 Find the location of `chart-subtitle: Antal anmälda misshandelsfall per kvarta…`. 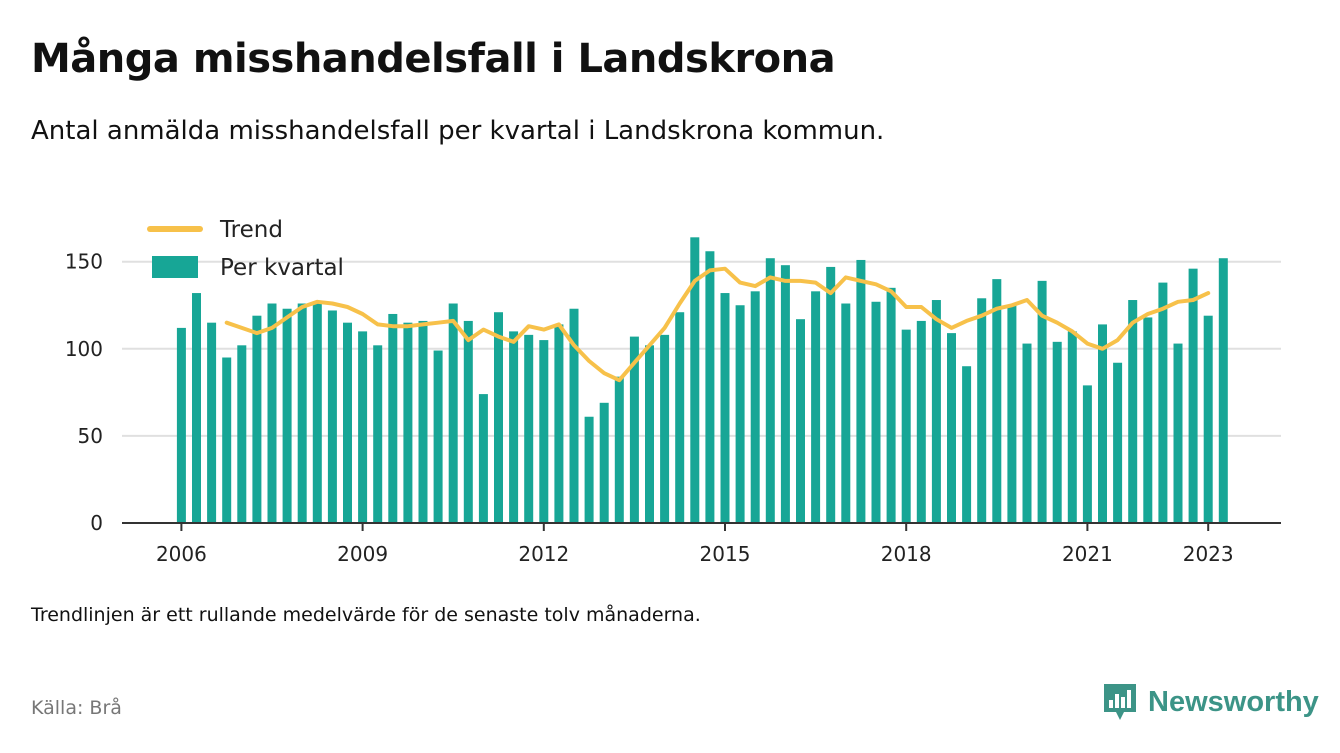

chart-subtitle: Antal anmälda misshandelsfall per kvarta… is located at coordinates (458, 131).